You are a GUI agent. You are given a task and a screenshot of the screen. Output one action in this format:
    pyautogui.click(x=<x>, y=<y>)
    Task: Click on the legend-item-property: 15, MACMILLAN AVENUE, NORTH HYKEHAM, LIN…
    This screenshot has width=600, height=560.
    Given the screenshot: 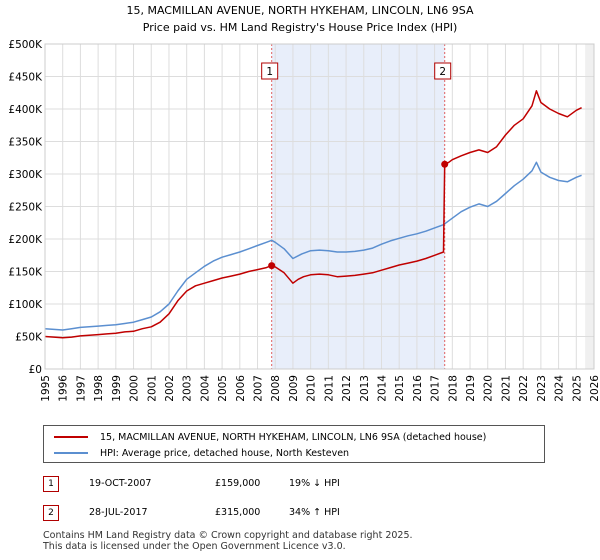 What is the action you would take?
    pyautogui.click(x=270, y=437)
    